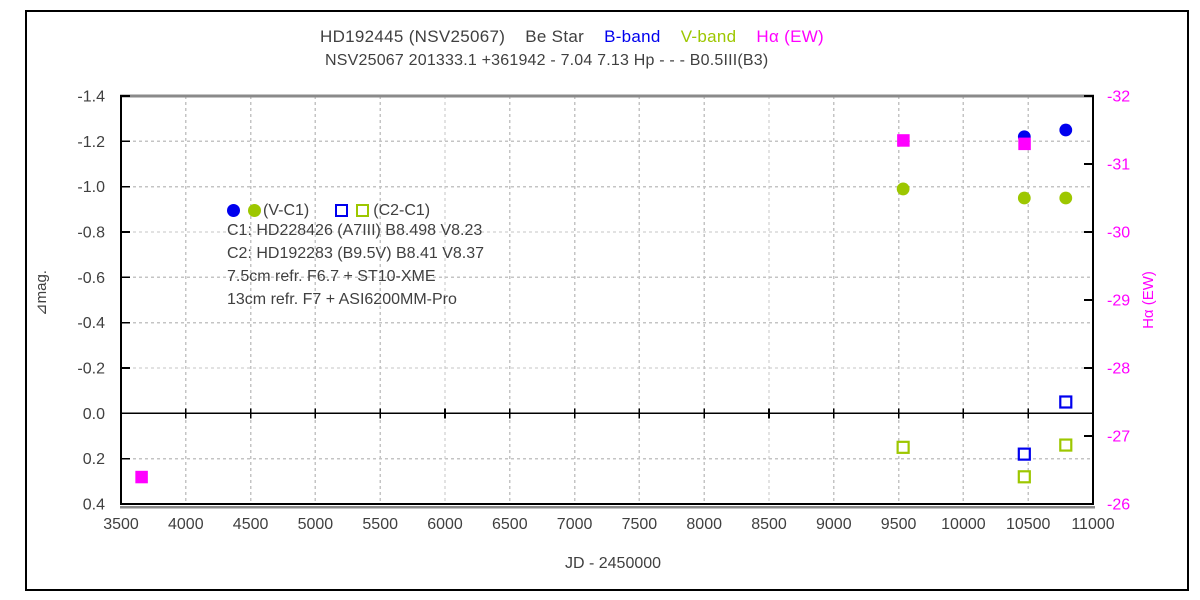 Image resolution: width=1200 pixels, height=600 pixels. I want to click on y-left-tick-labels: -1.4 -1.2 -1.0 -0.8 -0.6 -0.4 -0.2 0.0 0.2 0.4, so click(91, 301).